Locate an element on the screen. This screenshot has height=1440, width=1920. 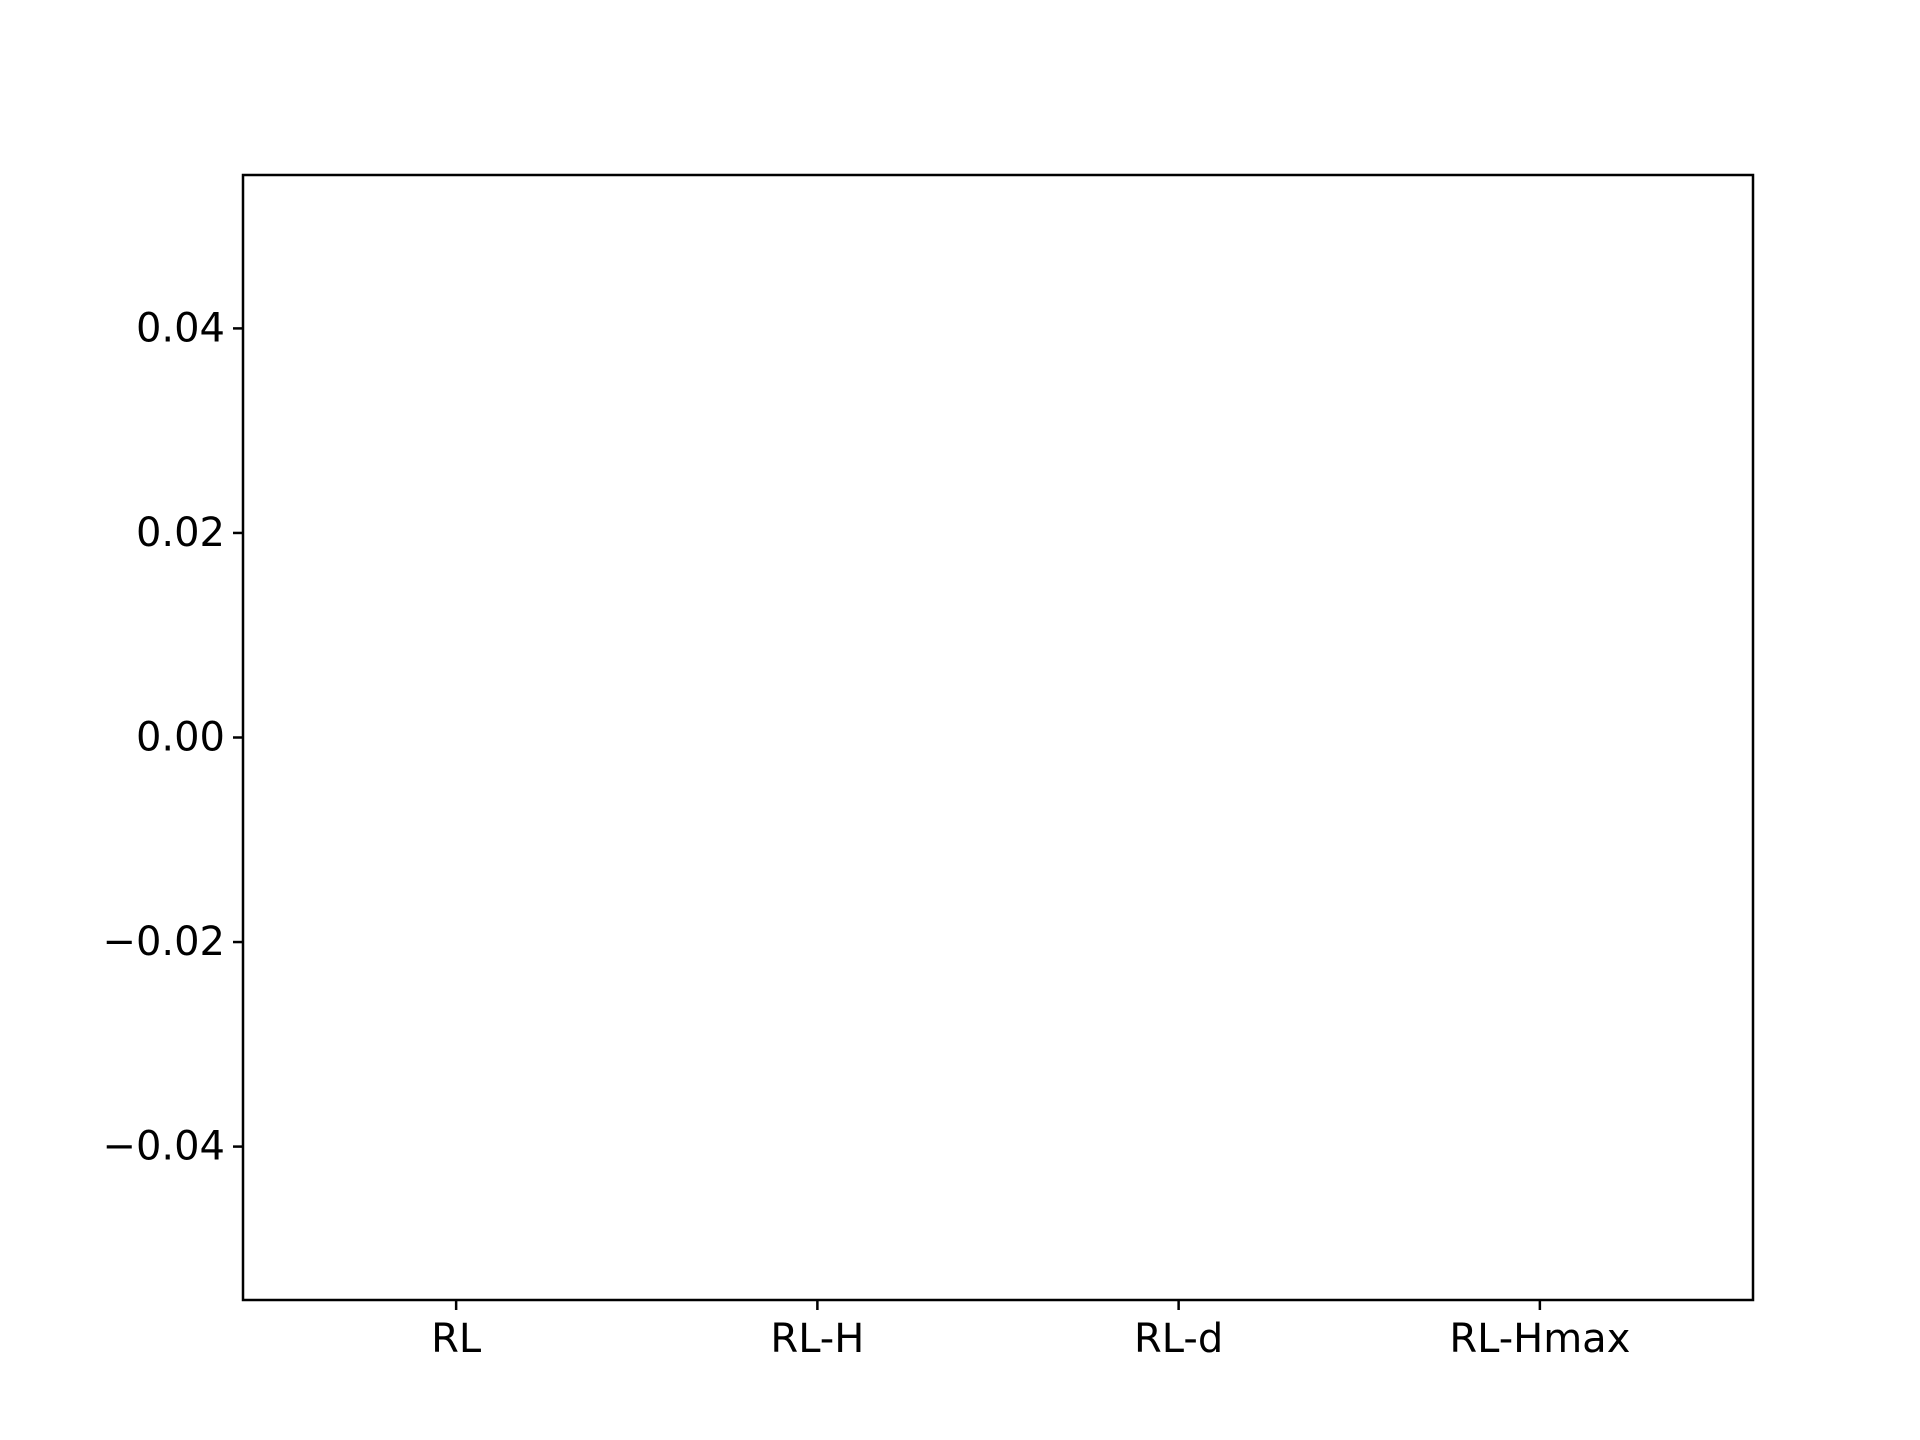
x-tick-label: RL is located at coordinates (456, 1339).